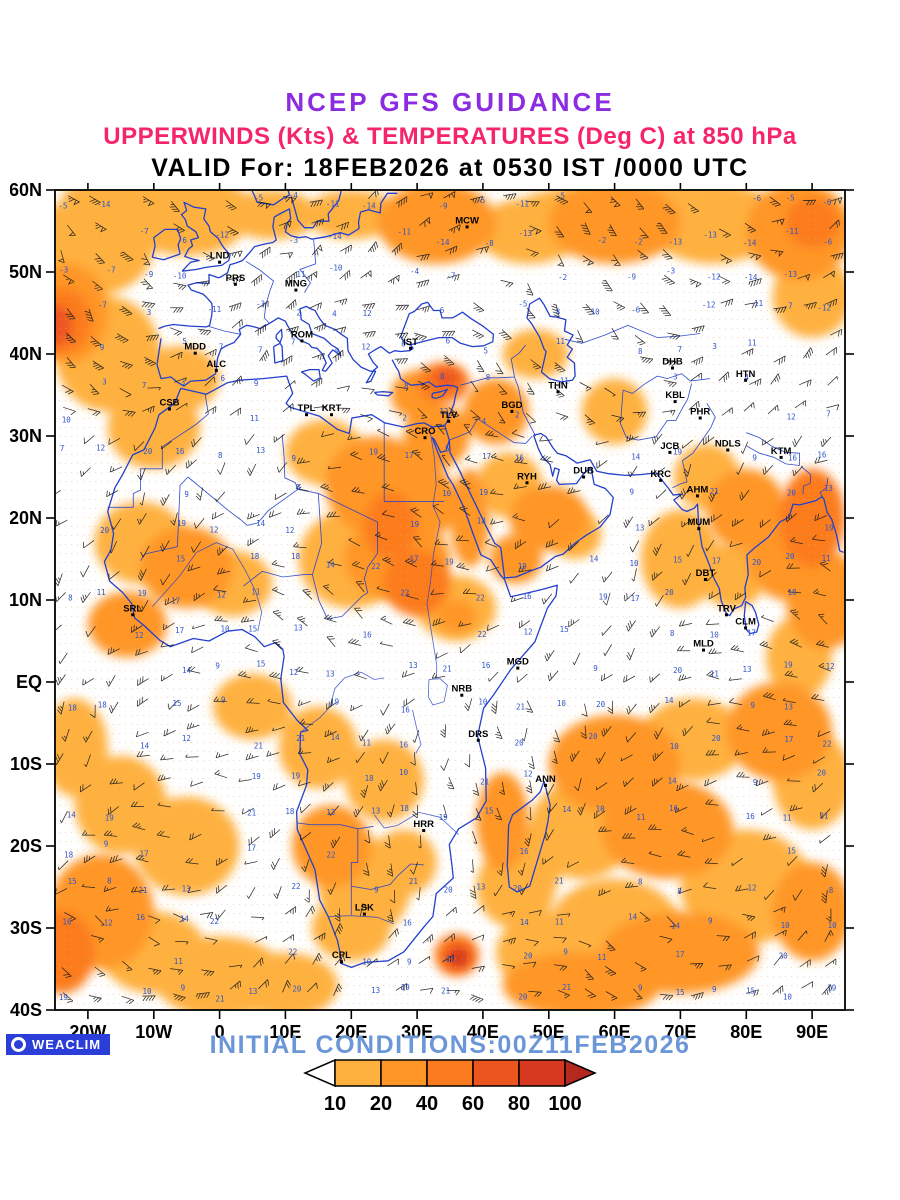 Image resolution: width=900 pixels, height=1200 pixels. Describe the element at coordinates (351, 1032) in the screenshot. I see `lon-axis-label: 20E` at that location.